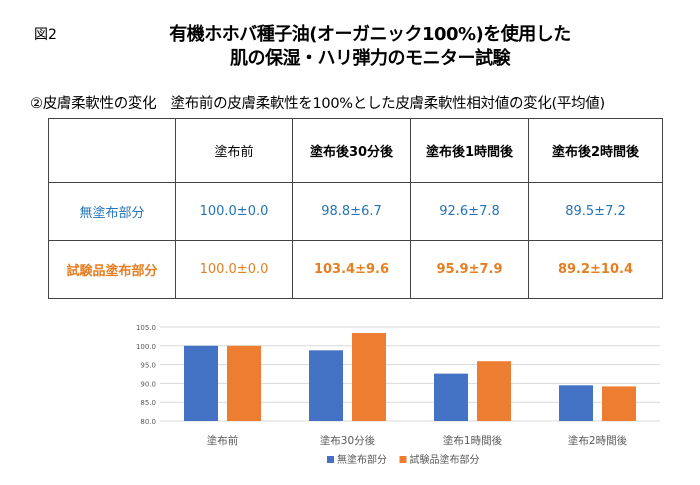 This screenshot has width=700, height=485. I want to click on y-tick-label: 95.0, so click(148, 366).